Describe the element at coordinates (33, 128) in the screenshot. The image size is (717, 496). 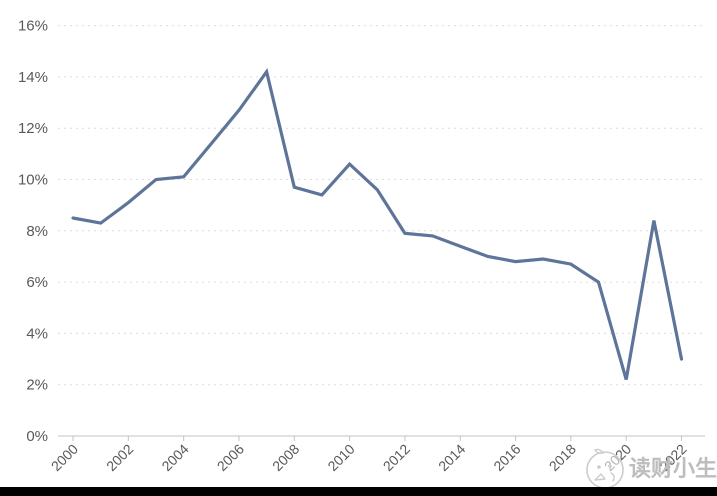
I see `y-axis-tick-label: 12%` at that location.